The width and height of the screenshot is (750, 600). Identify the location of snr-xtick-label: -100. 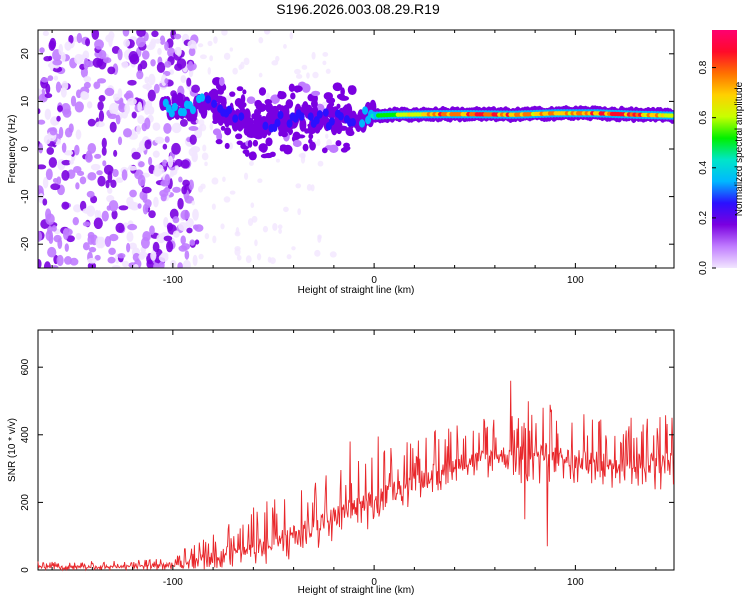
(173, 582).